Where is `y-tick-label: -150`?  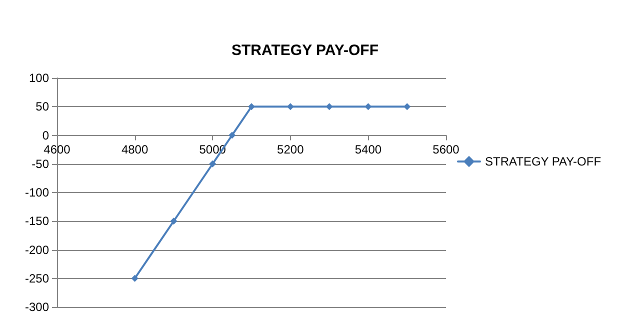
y-tick-label: -150 is located at coordinates (37, 221).